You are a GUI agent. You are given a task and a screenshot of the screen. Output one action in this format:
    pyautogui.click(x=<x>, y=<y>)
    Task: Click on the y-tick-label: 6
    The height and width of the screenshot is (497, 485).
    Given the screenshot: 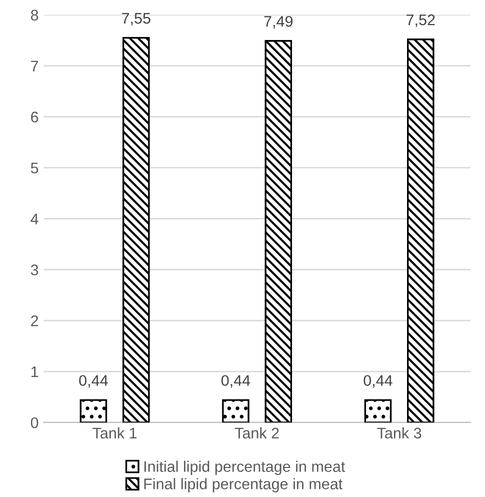 What is the action you would take?
    pyautogui.click(x=34, y=117)
    